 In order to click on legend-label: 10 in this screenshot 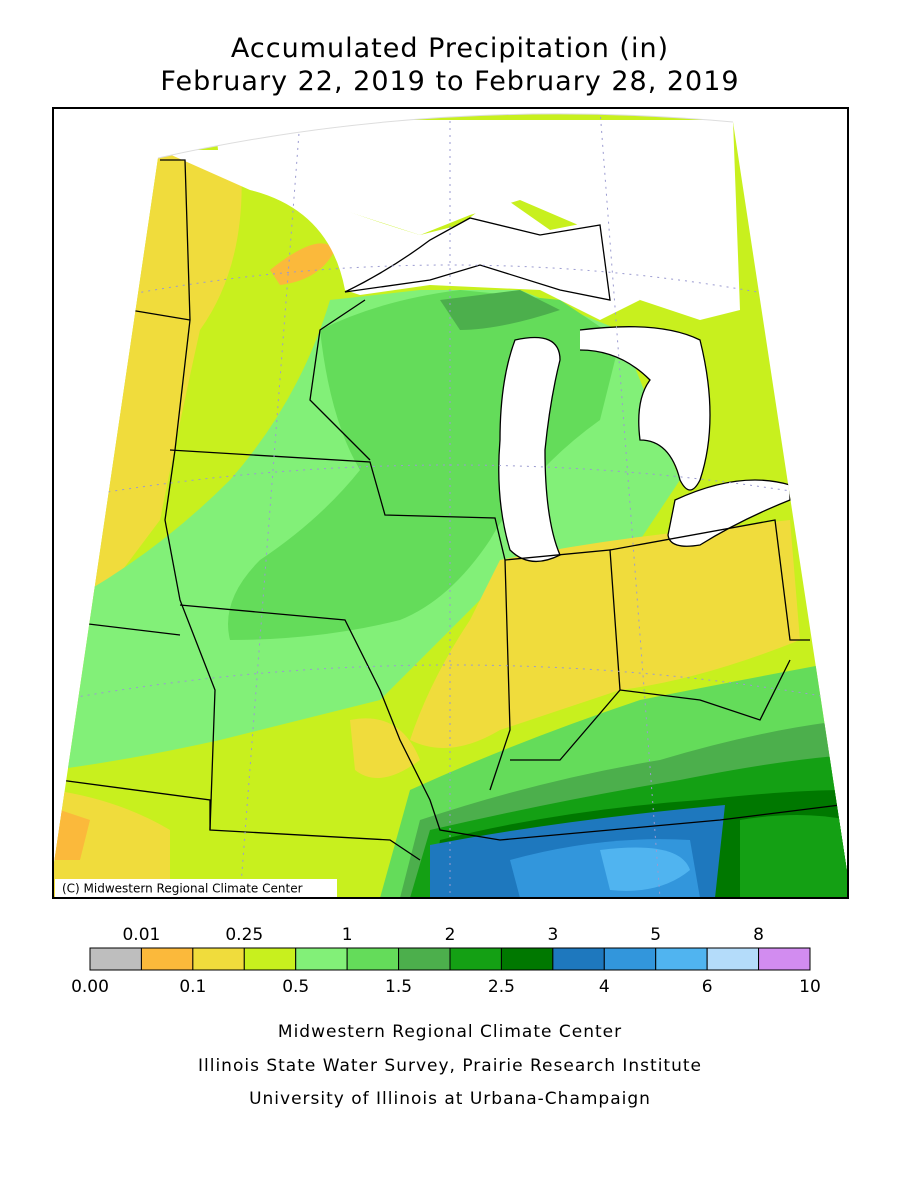, I will do `click(810, 987)`.